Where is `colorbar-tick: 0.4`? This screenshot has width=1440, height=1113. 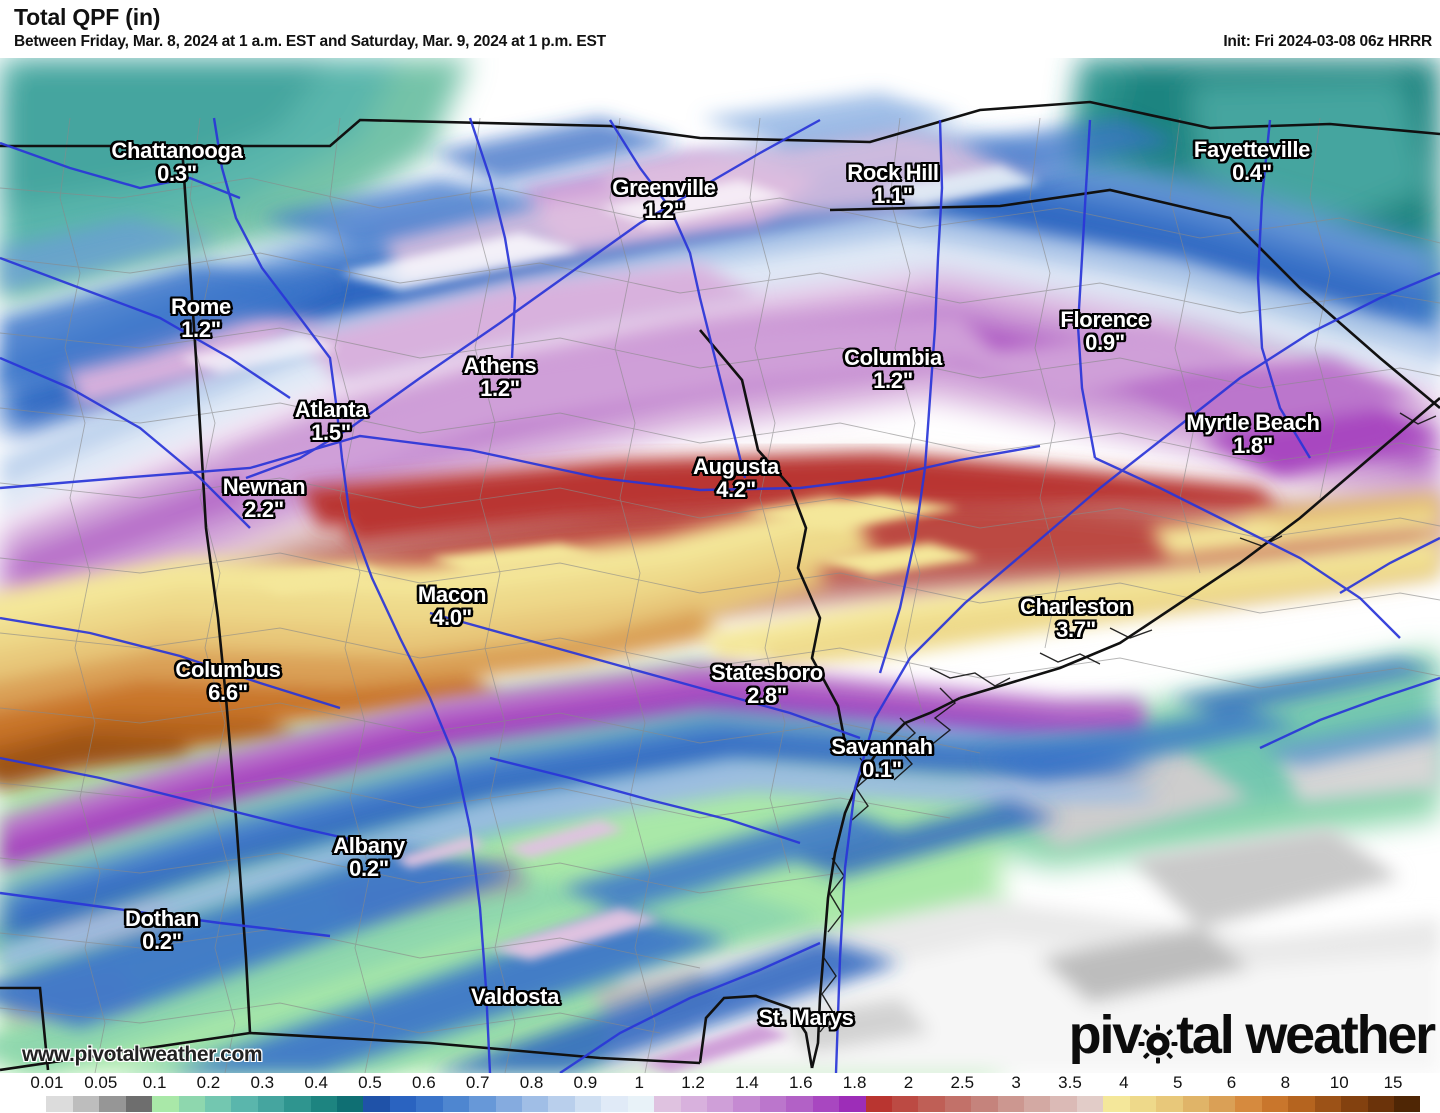
colorbar-tick: 0.4 is located at coordinates (316, 1082).